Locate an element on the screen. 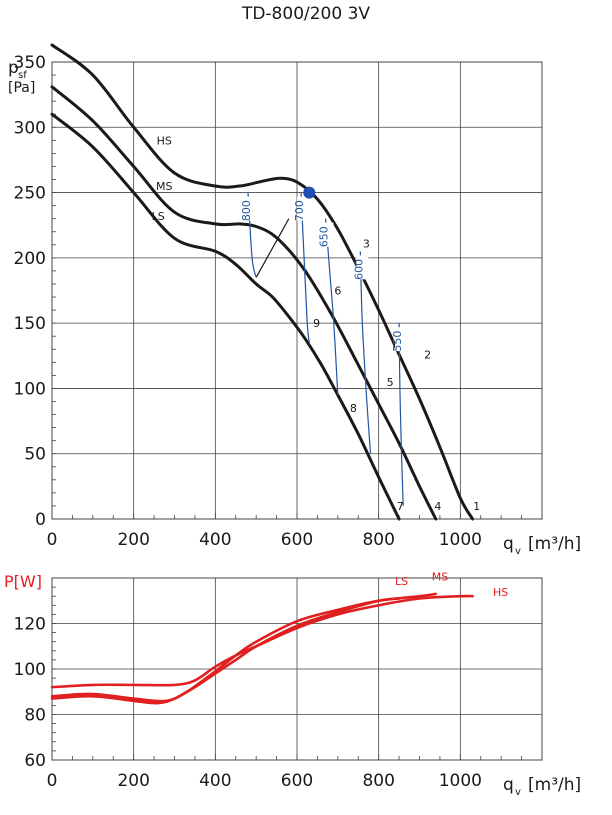  system-point-label: 4 is located at coordinates (437, 506).